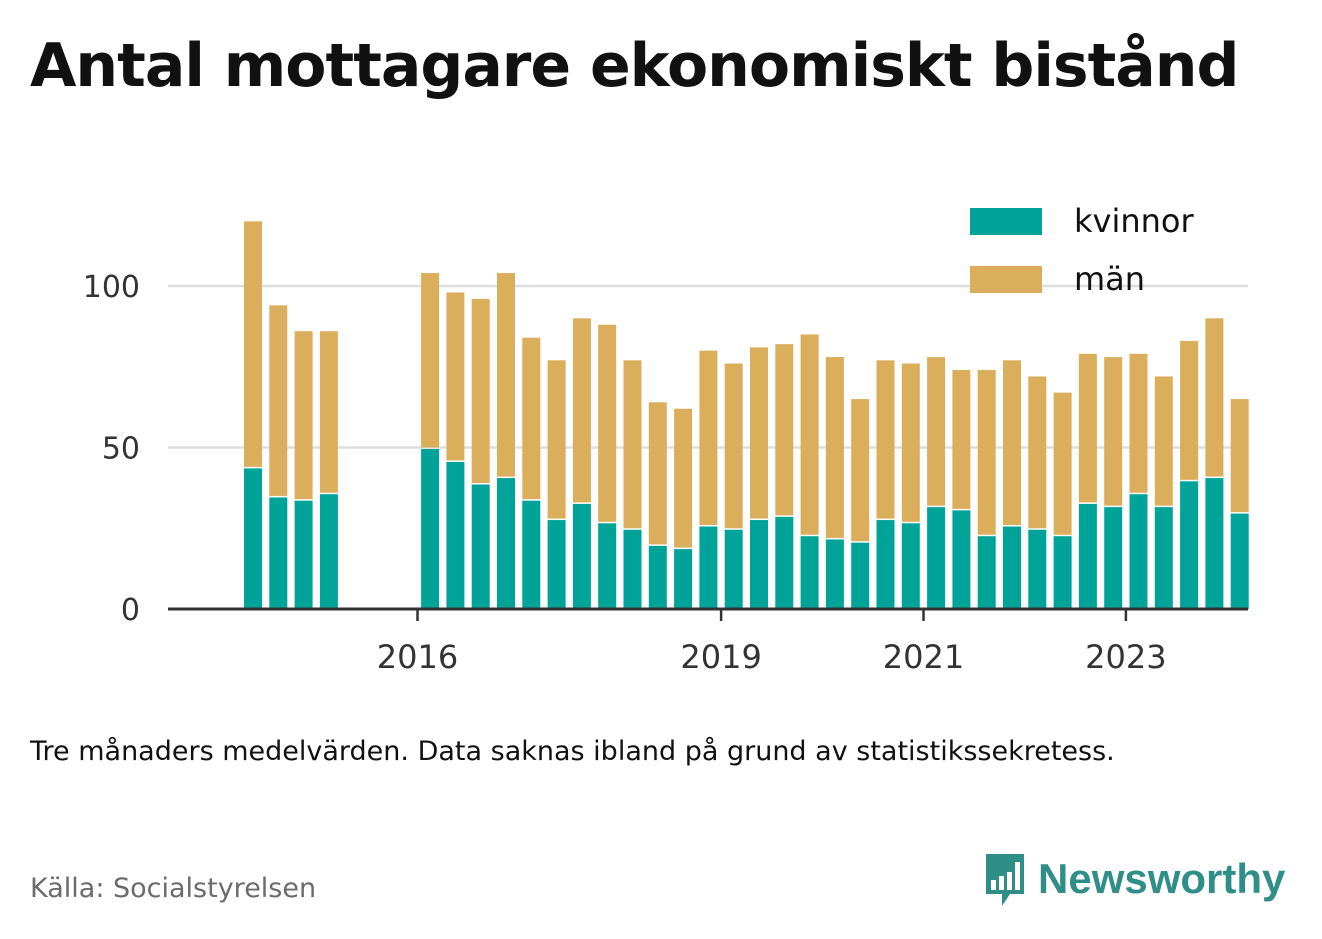 Image resolution: width=1322 pixels, height=939 pixels. Describe the element at coordinates (417, 657) in the screenshot. I see `x-tick-label: 2016` at that location.